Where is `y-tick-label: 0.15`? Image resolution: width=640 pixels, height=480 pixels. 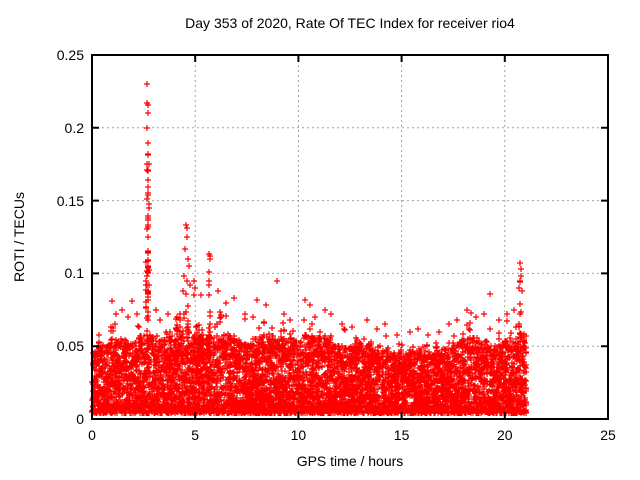
y-tick-label: 0.15 is located at coordinates (70, 200).